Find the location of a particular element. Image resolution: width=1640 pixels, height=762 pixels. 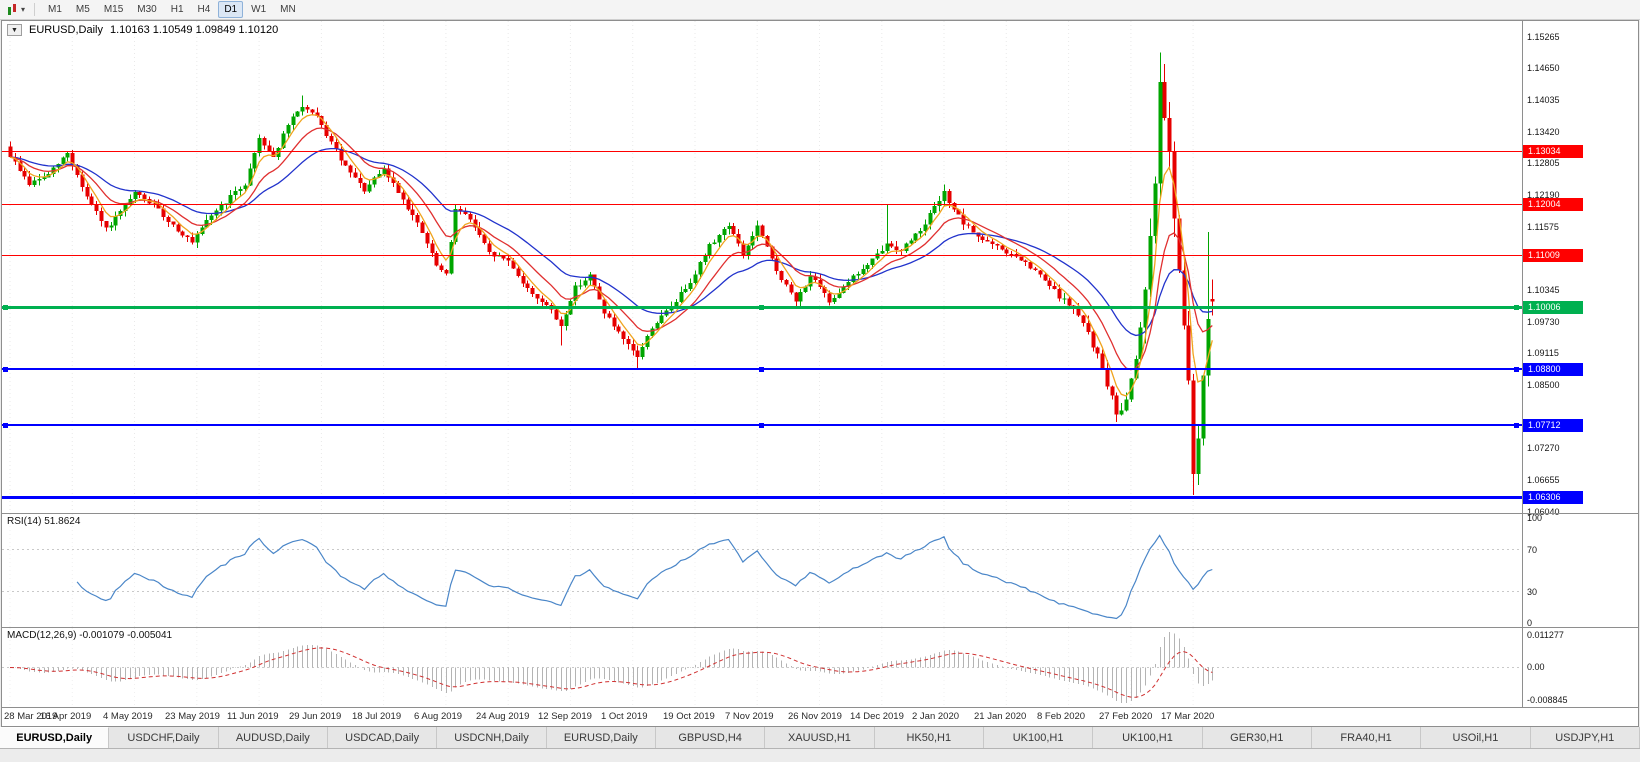

chart-tab-usdjpy-h1: USDJPY,H1 is located at coordinates (1585, 737).